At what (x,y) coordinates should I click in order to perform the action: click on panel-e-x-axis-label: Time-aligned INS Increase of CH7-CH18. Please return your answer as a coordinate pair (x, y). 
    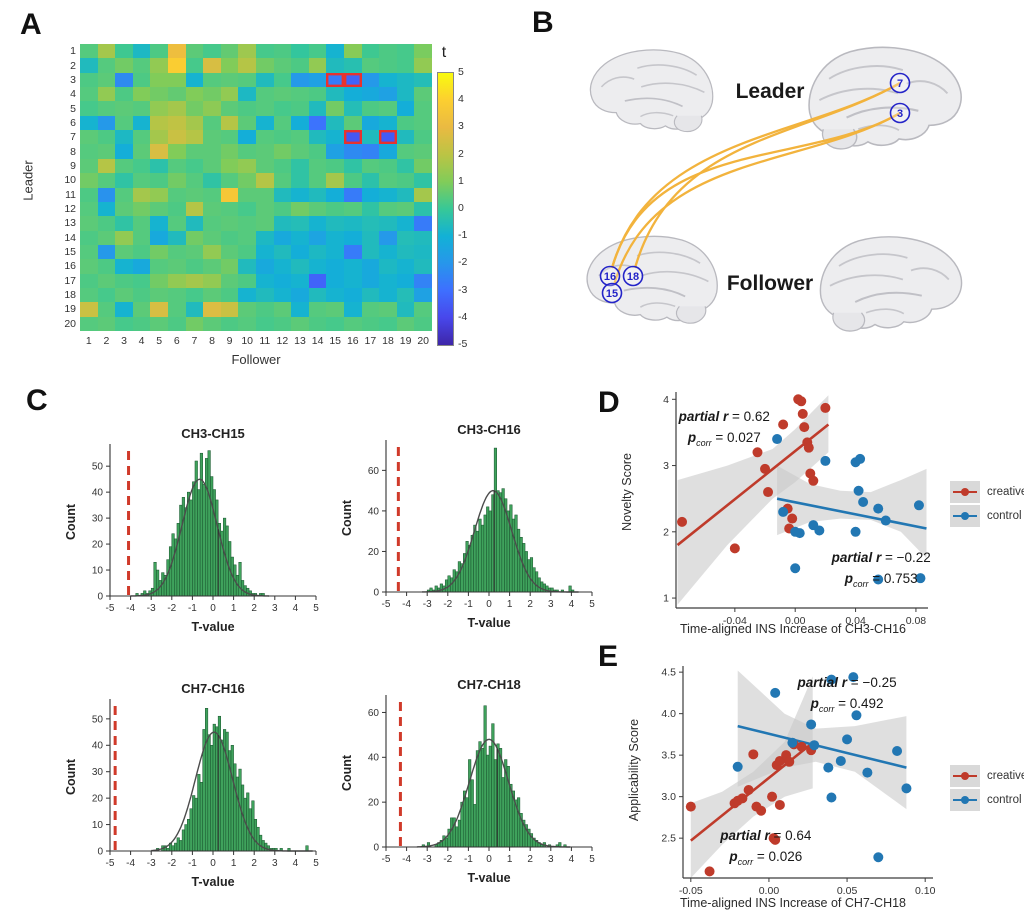
    Looking at the image, I should click on (792, 903).